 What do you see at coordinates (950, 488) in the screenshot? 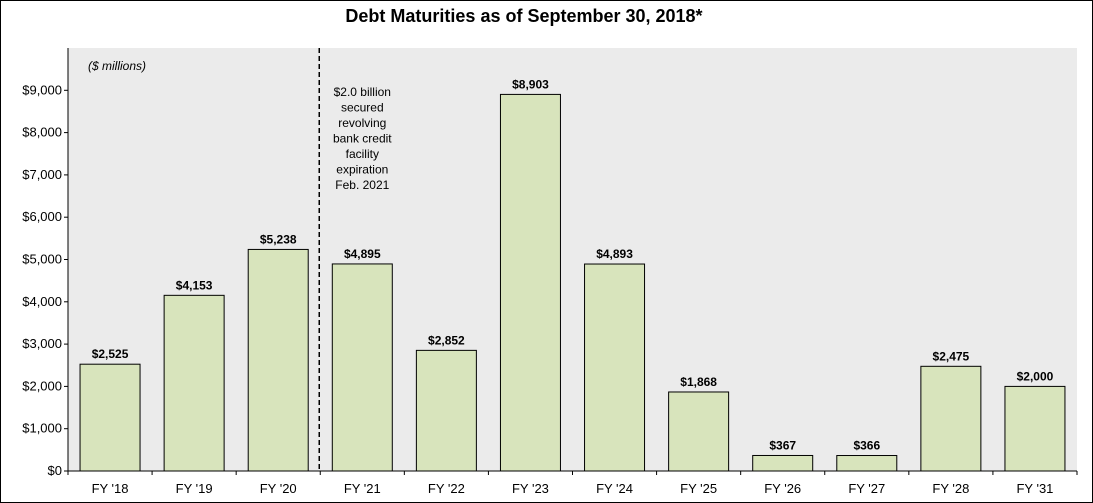
I see `x-tick-label: FY '28` at bounding box center [950, 488].